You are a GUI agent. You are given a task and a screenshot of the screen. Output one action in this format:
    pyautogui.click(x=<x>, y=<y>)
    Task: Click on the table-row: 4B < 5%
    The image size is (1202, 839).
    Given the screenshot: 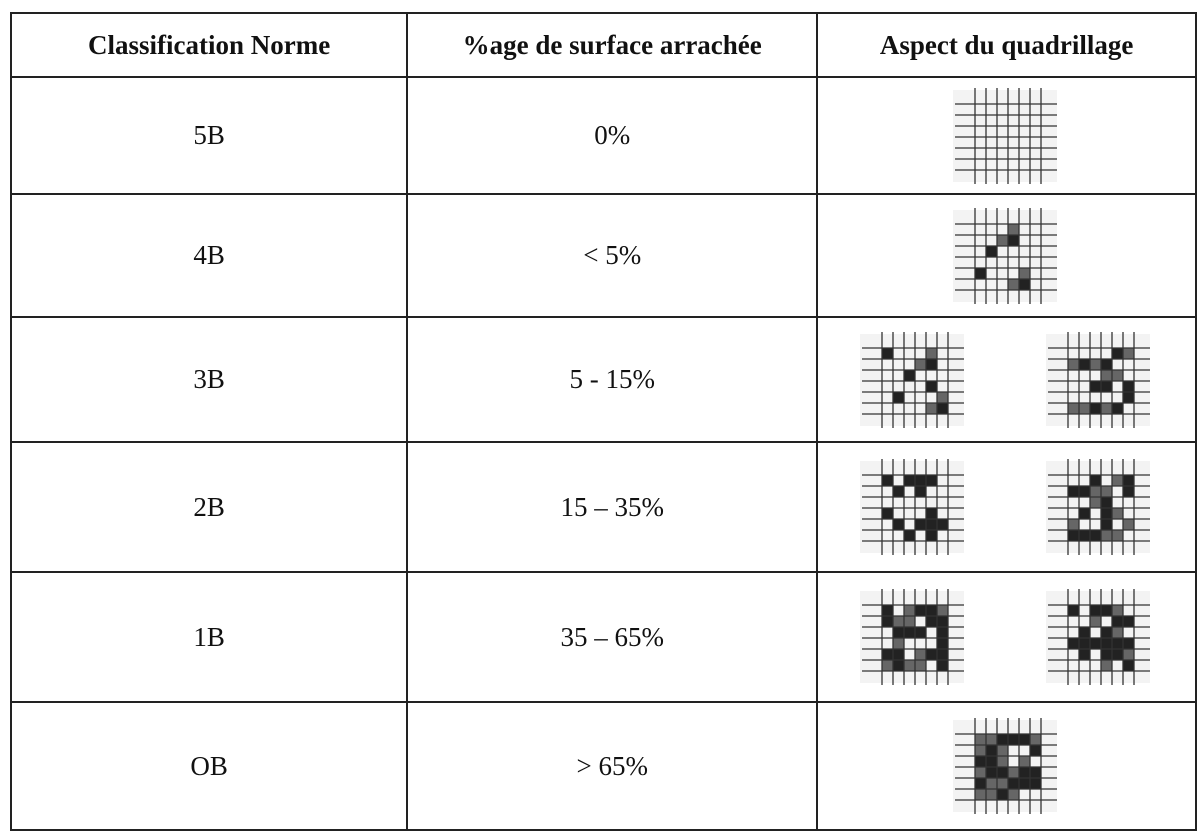 What is the action you would take?
    pyautogui.click(x=603, y=255)
    